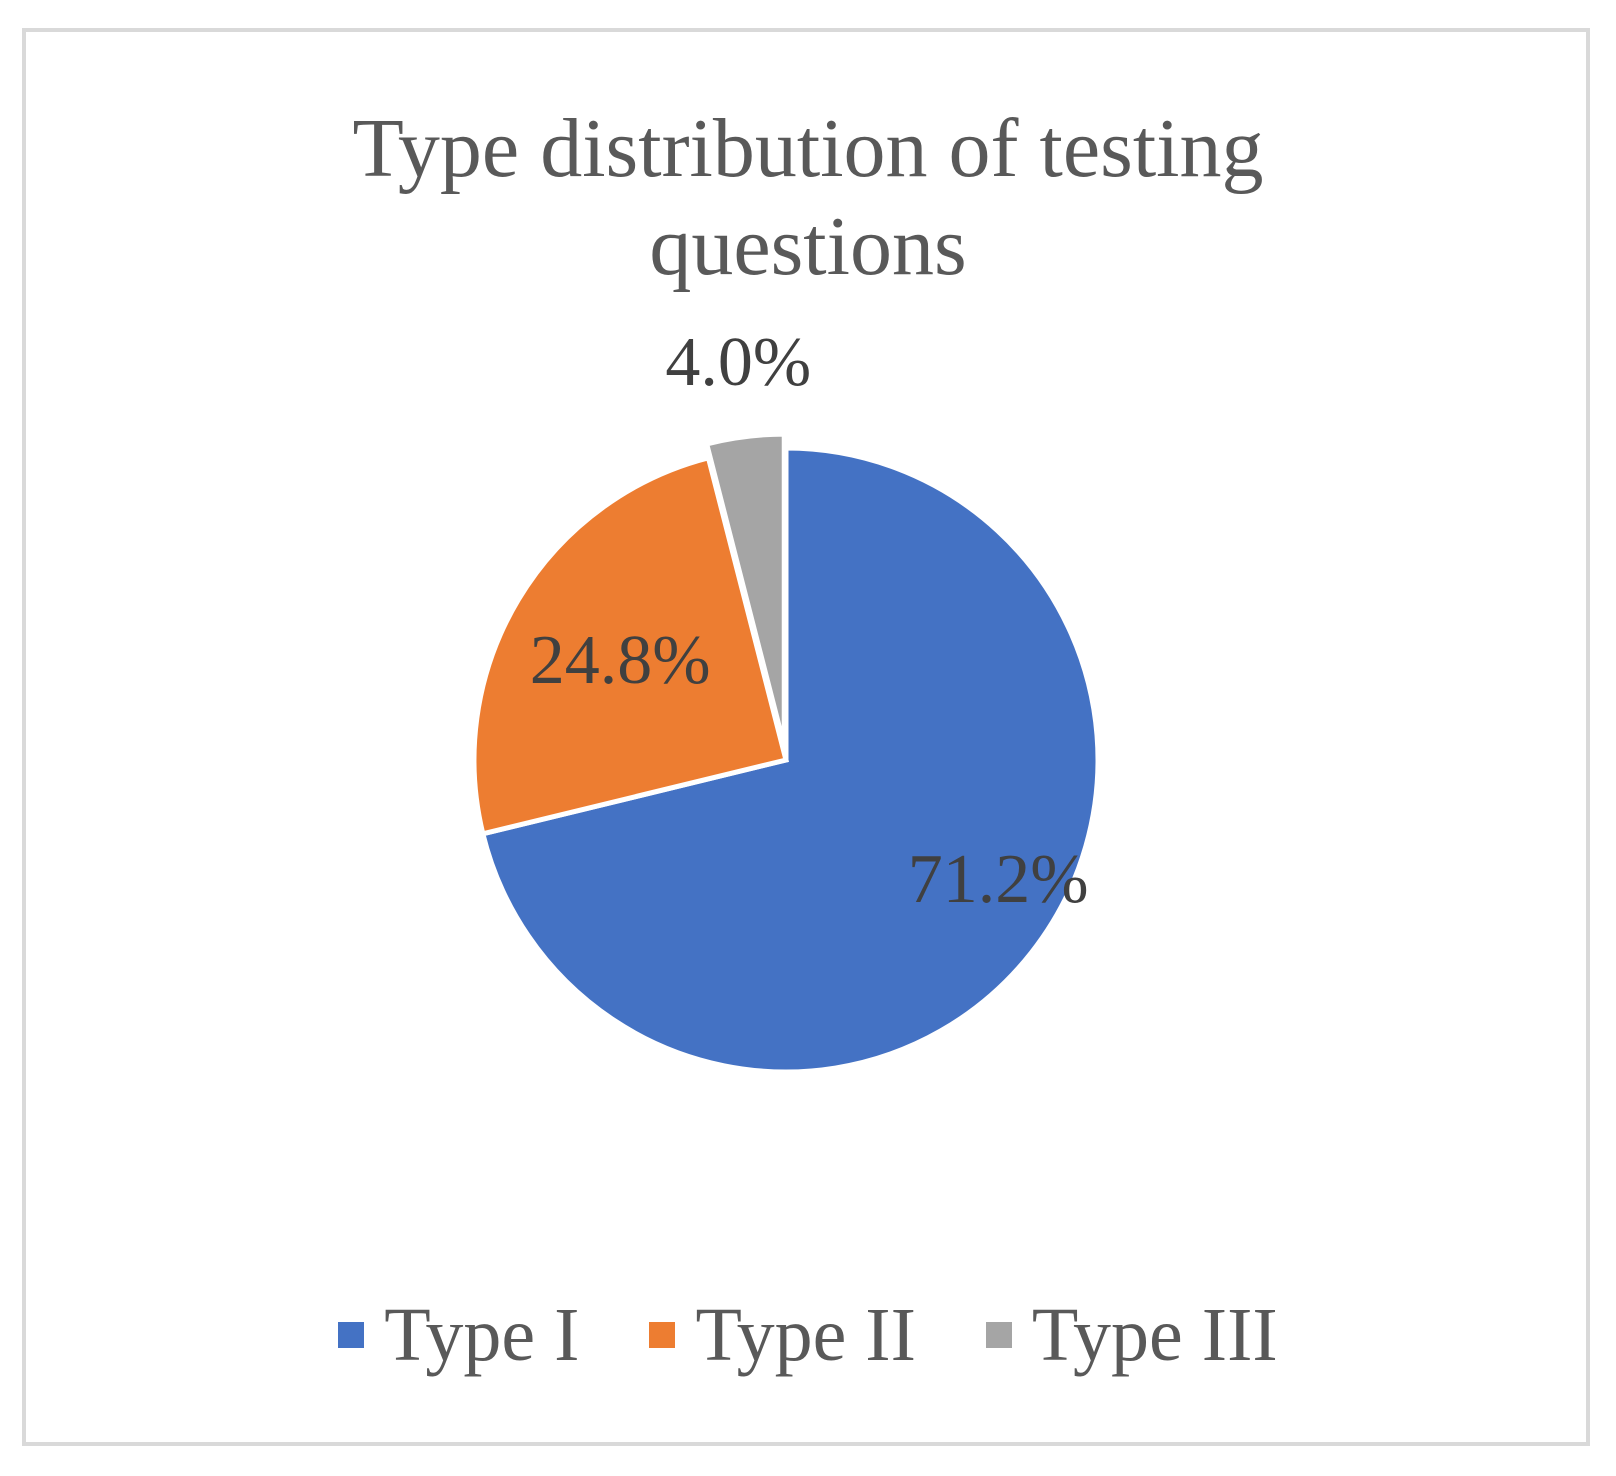  What do you see at coordinates (351, 1335) in the screenshot?
I see `legend-swatch-type-i` at bounding box center [351, 1335].